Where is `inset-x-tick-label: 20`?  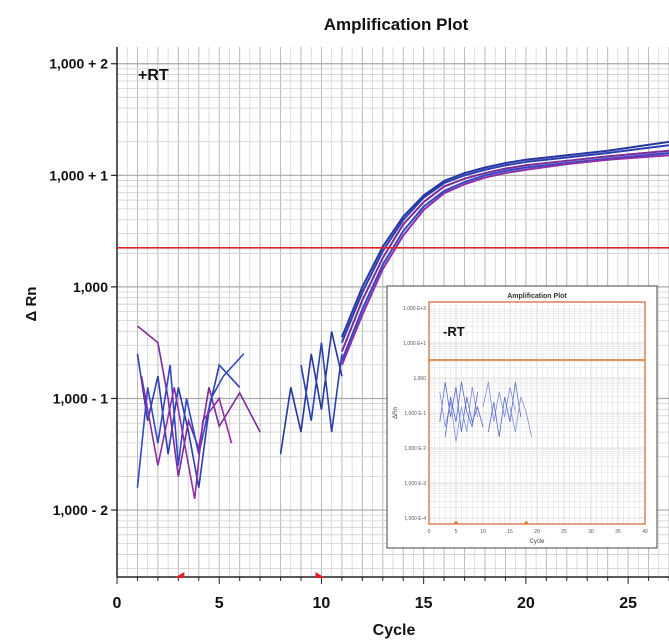
inset-x-tick-label: 20 is located at coordinates (537, 532).